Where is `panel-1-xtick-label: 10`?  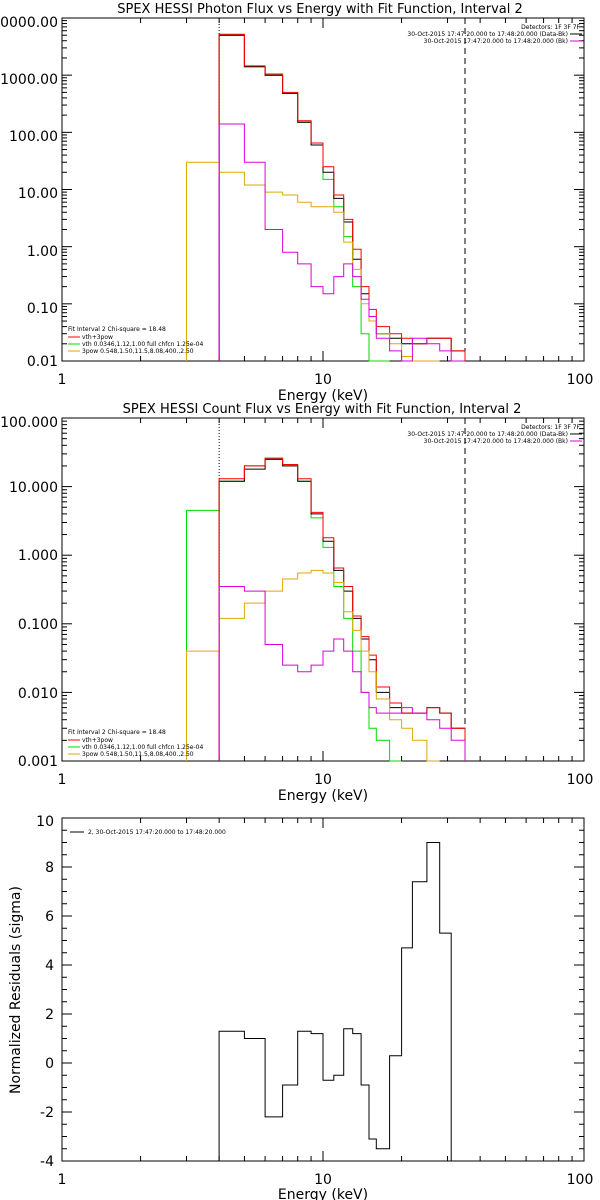 panel-1-xtick-label: 10 is located at coordinates (323, 380).